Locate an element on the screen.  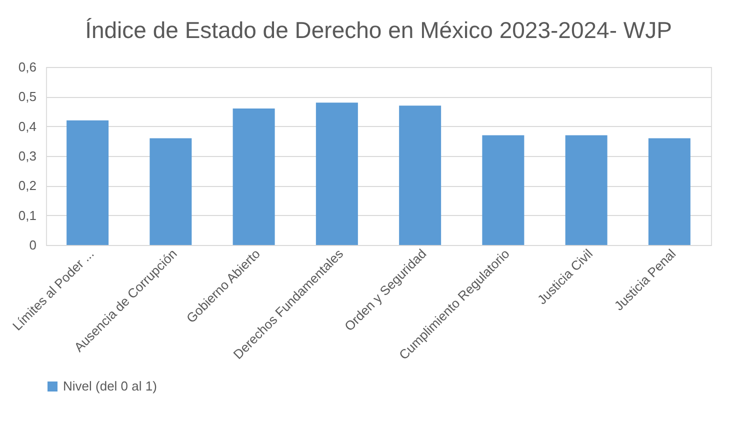
y-tick-label: 0,5 is located at coordinates (27, 96).